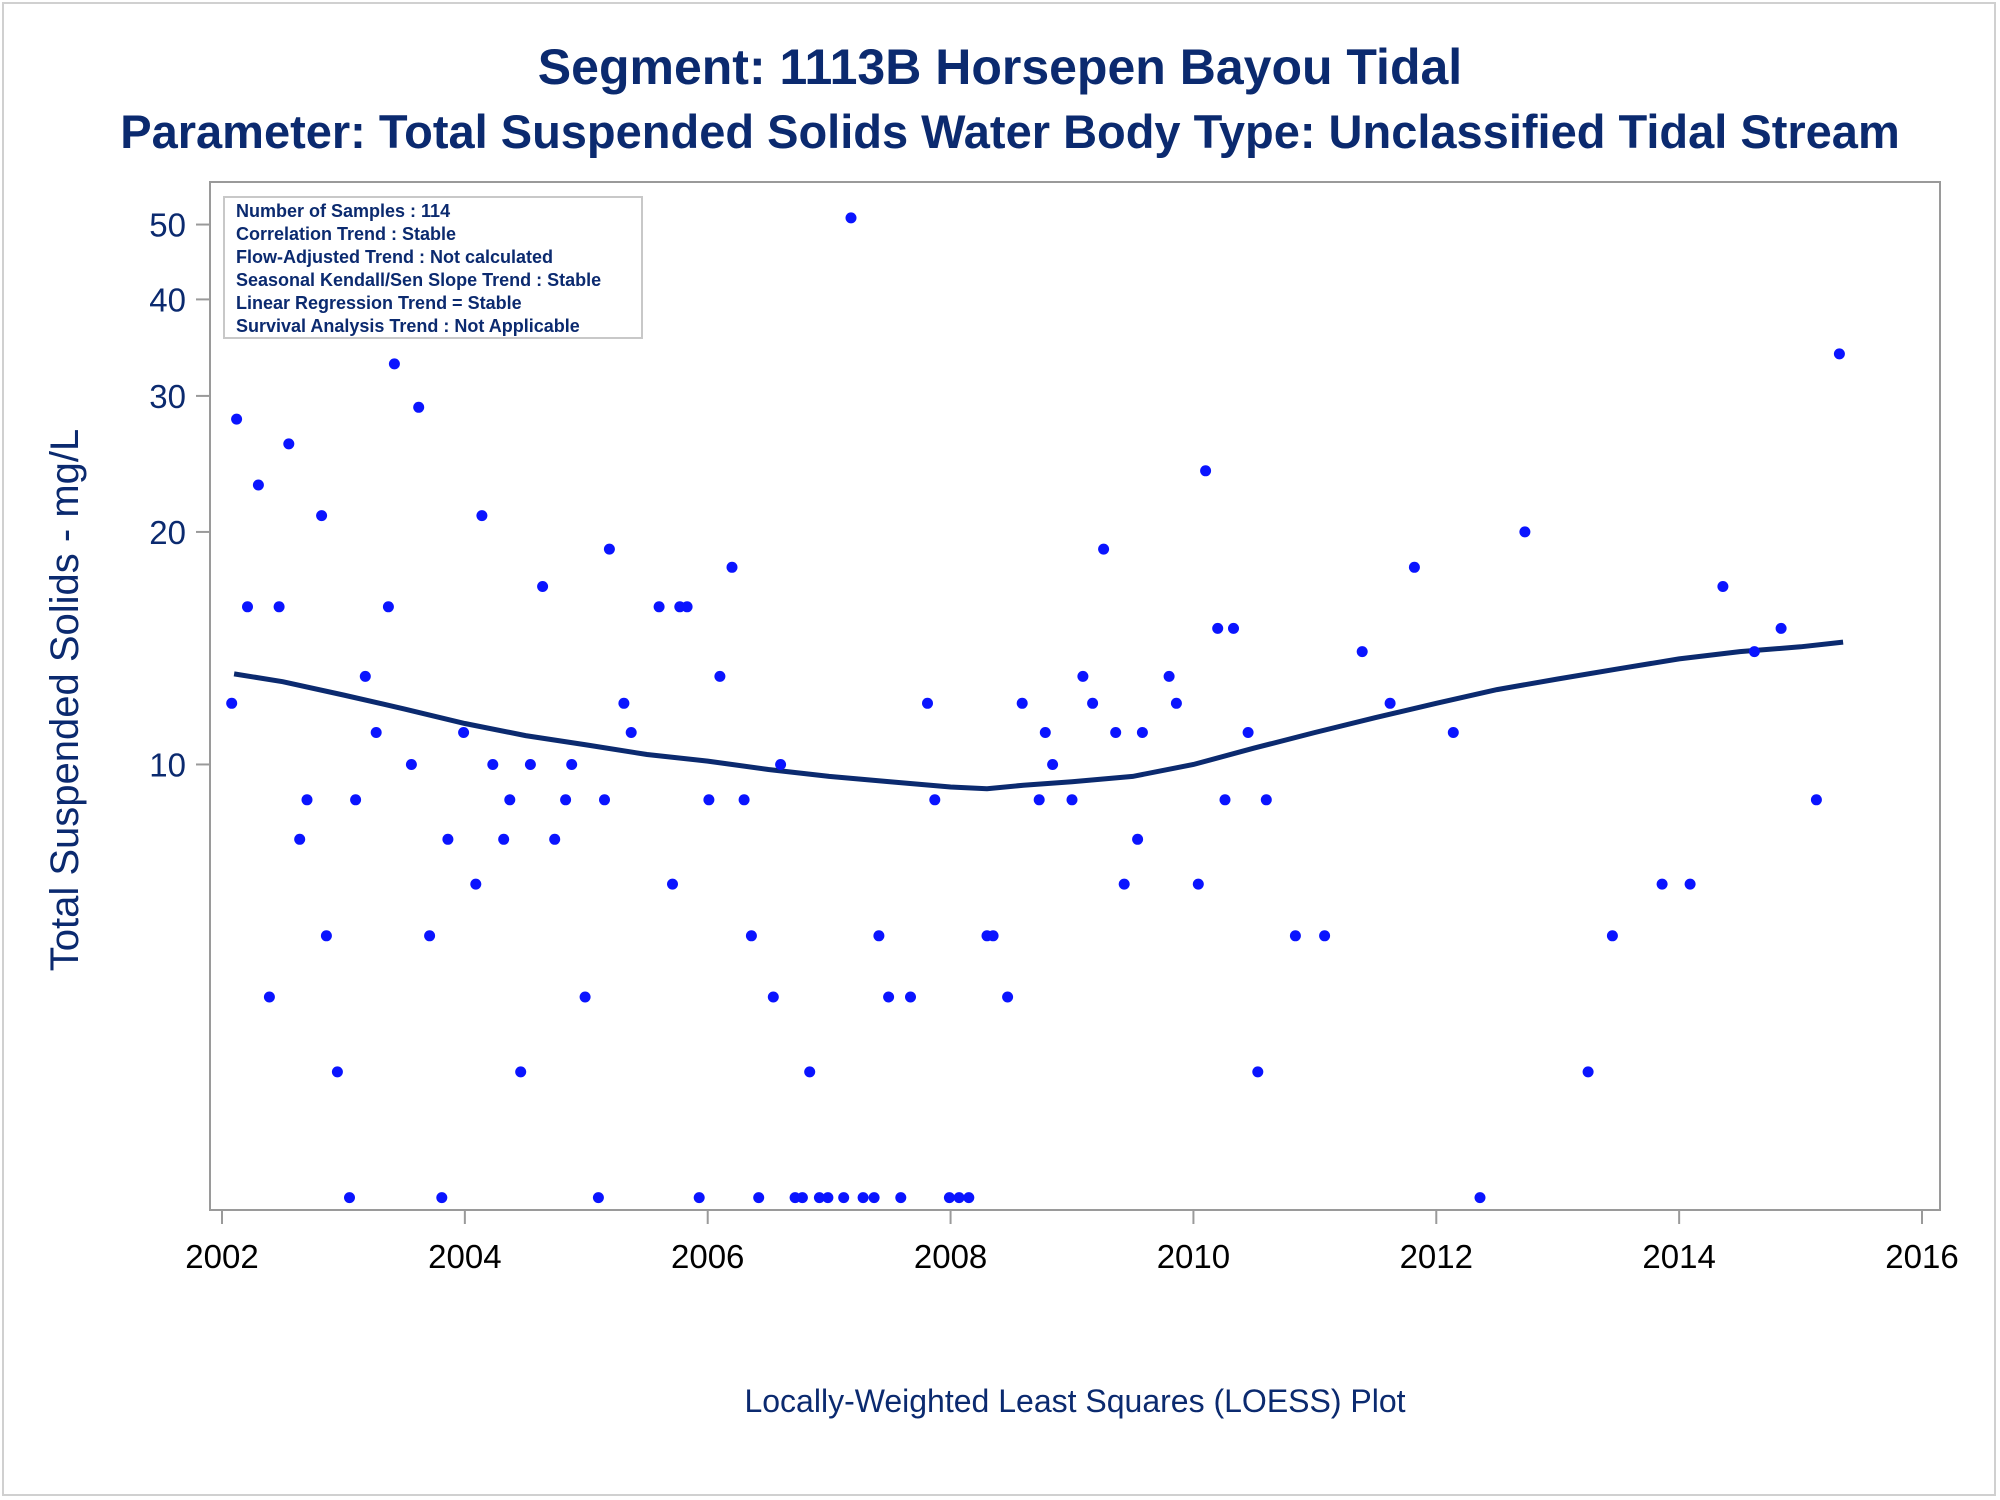 This screenshot has height=1500, width=2000. I want to click on legend-line-linear-regression: Linear Regression Trend = Stable, so click(379, 303).